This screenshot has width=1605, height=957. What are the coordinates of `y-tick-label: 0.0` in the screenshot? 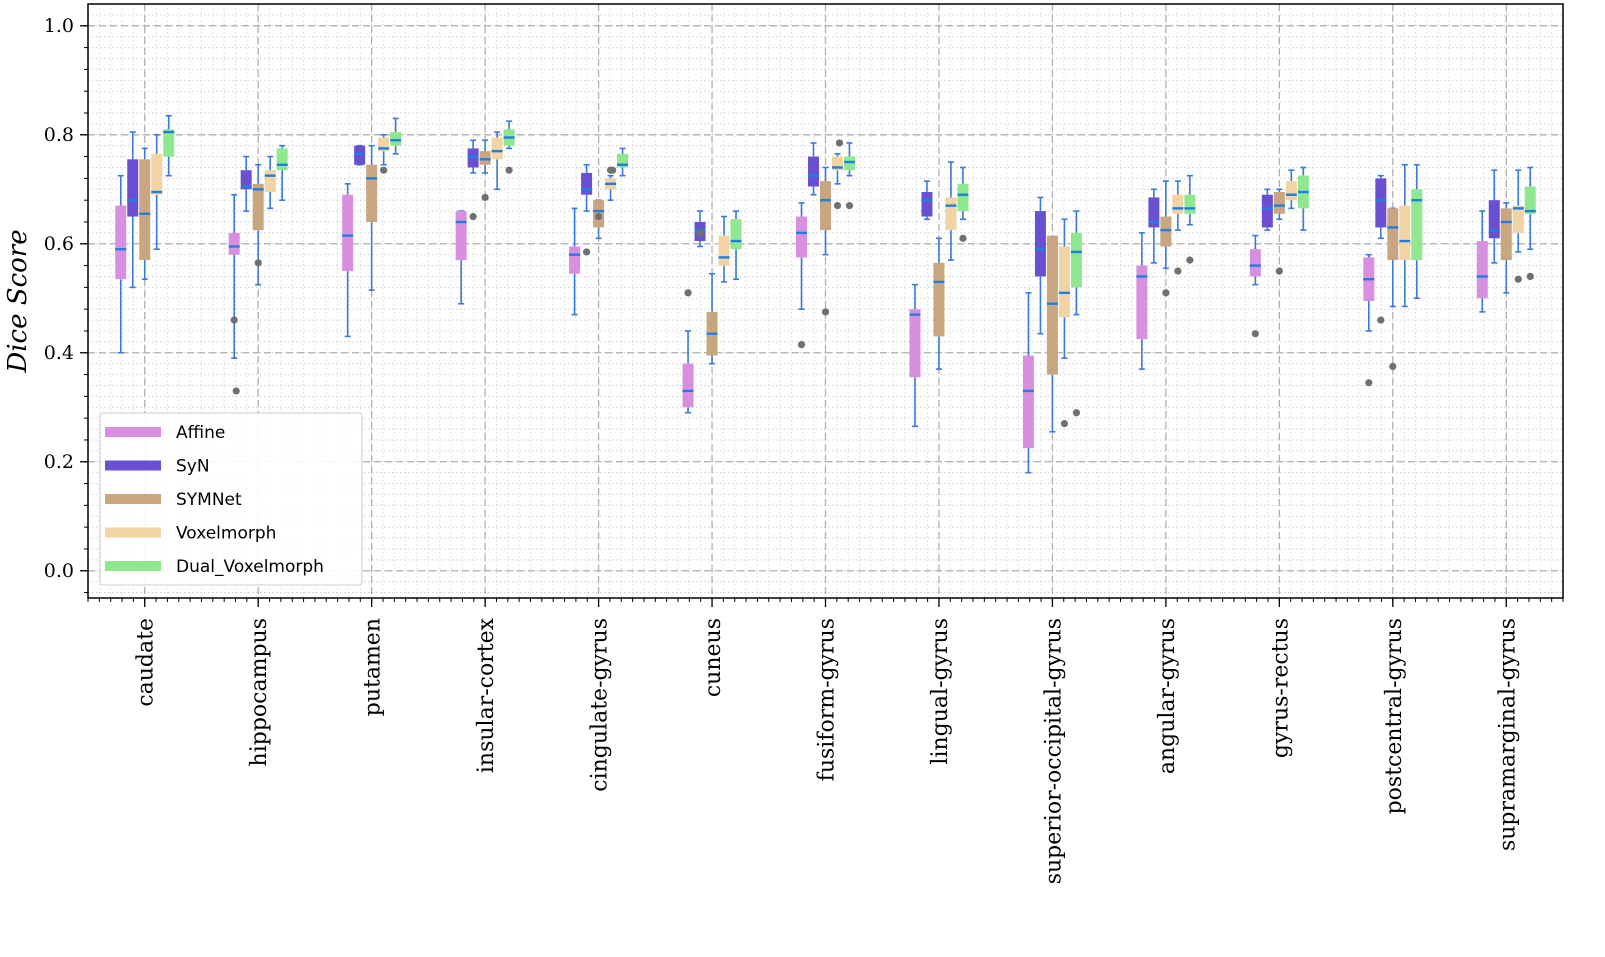 It's located at (59, 571).